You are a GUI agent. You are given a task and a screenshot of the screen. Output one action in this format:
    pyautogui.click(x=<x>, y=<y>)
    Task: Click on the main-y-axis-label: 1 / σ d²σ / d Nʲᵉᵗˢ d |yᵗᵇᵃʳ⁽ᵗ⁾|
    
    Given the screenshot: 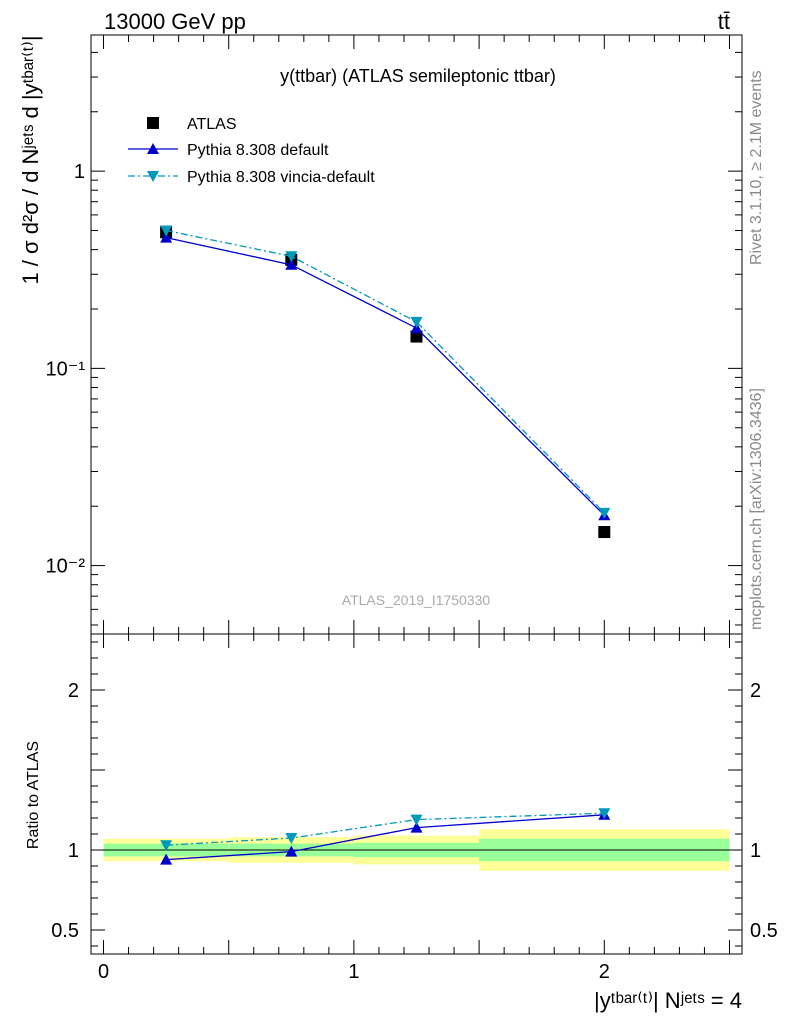 What is the action you would take?
    pyautogui.click(x=30, y=159)
    